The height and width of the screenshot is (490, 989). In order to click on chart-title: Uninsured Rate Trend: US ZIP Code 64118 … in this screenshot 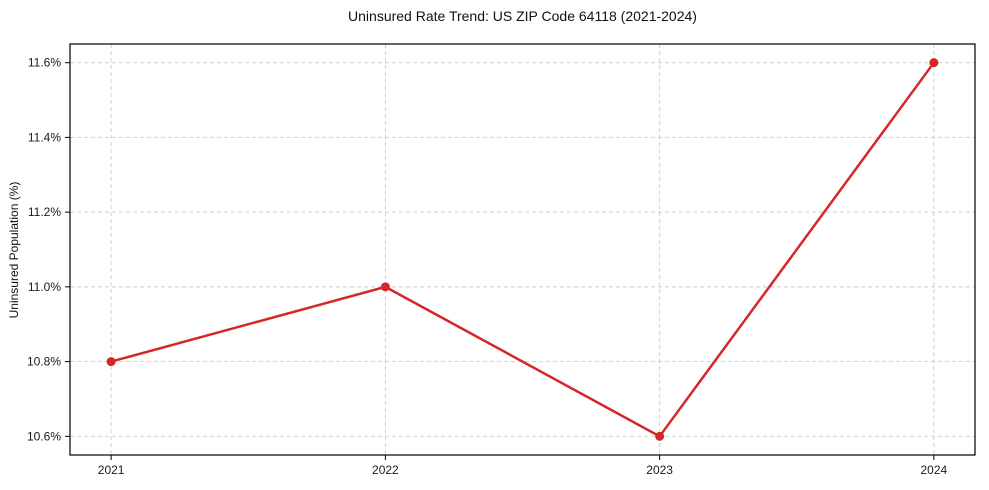, I will do `click(522, 16)`.